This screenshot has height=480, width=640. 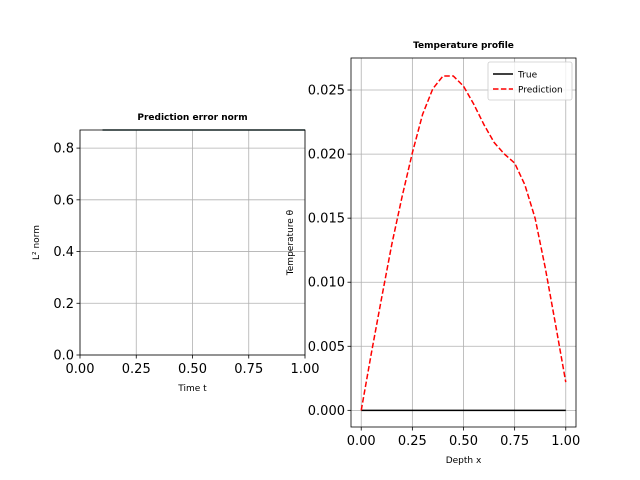 What do you see at coordinates (527, 76) in the screenshot?
I see `legend-label-true: True` at bounding box center [527, 76].